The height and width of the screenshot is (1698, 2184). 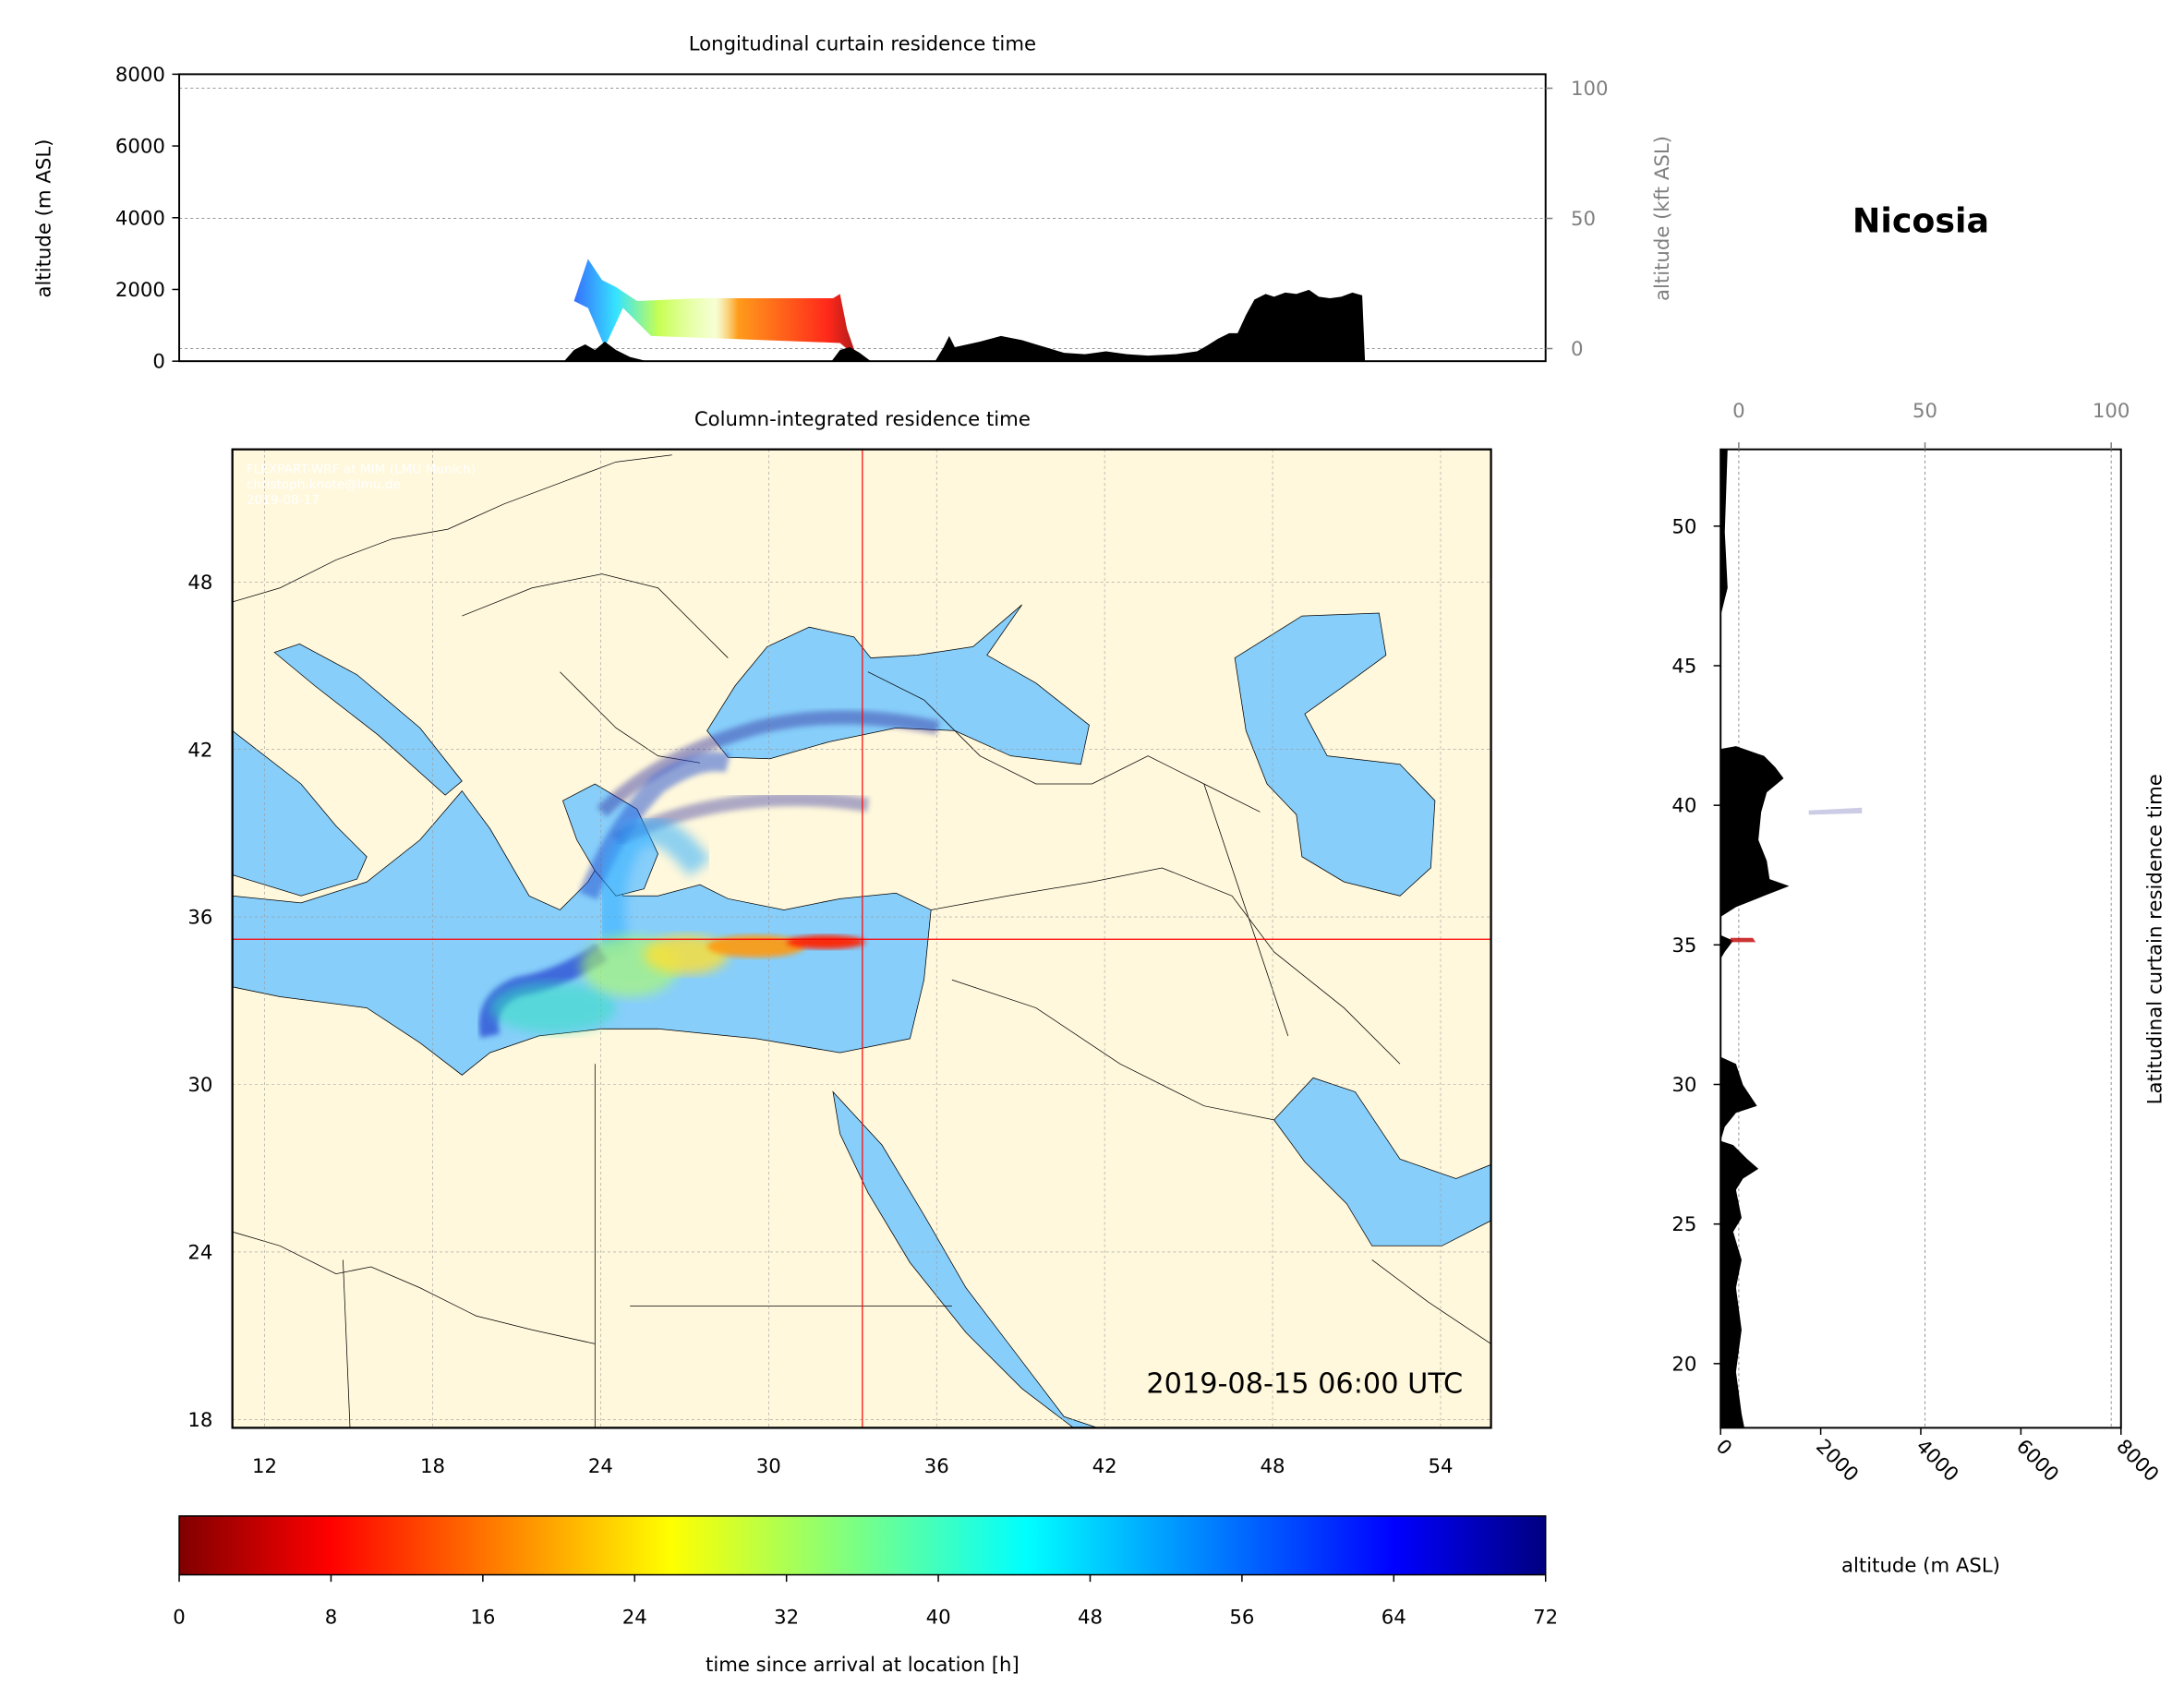 What do you see at coordinates (199, 1002) in the screenshot?
I see `map-lat-ticks: 18 24 30 36 42 48` at bounding box center [199, 1002].